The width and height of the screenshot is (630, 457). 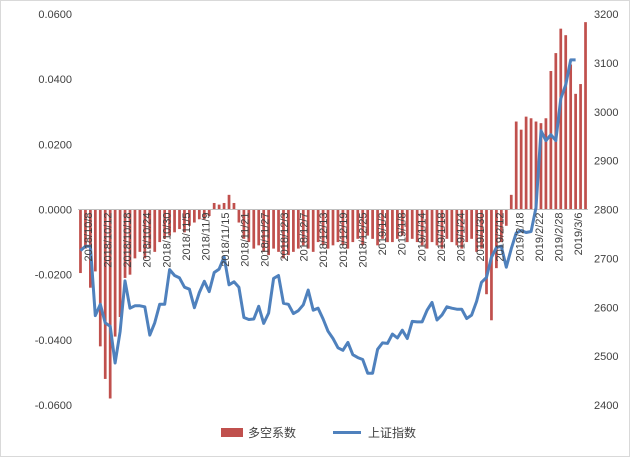 What do you see at coordinates (606, 113) in the screenshot?
I see `right-tick-label: 3000` at bounding box center [606, 113].